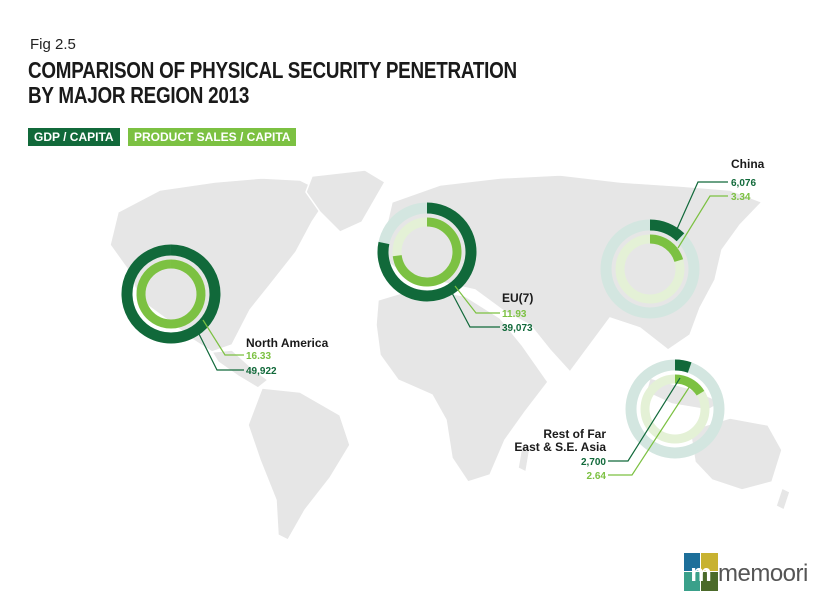 Image resolution: width=833 pixels, height=610 pixels. What do you see at coordinates (560, 447) in the screenshot?
I see `label-far-east-line-2: East & S.E. Asia` at bounding box center [560, 447].